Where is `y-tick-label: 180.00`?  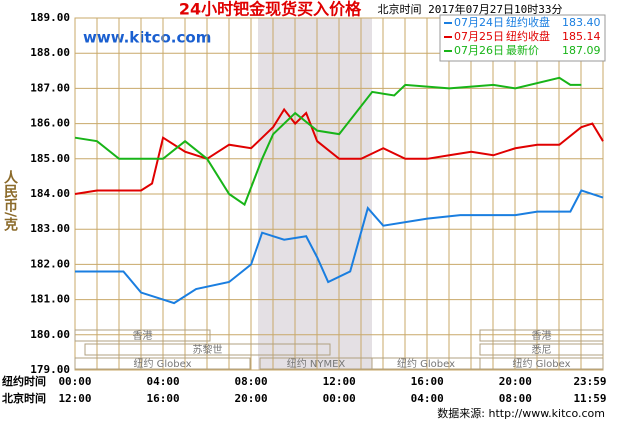 y-tick-label: 180.00 is located at coordinates (50, 334).